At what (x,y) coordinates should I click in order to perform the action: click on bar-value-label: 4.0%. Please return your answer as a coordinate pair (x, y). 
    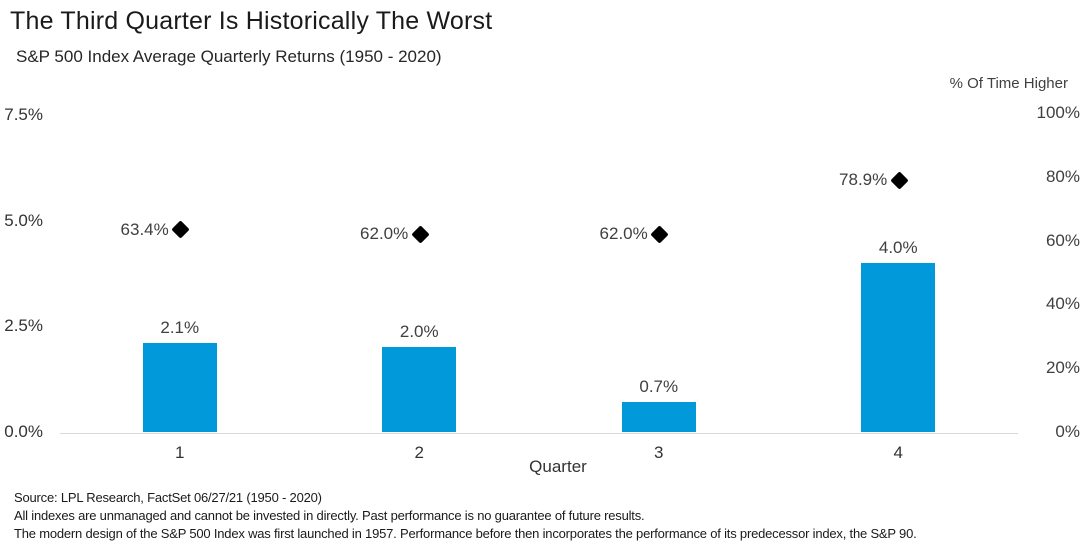
    Looking at the image, I should click on (898, 247).